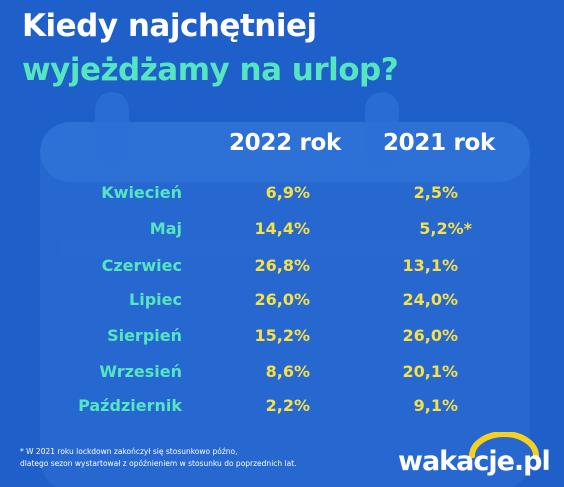  I want to click on table-row: Kwiecień 6,9% 2,5%, so click(282, 198).